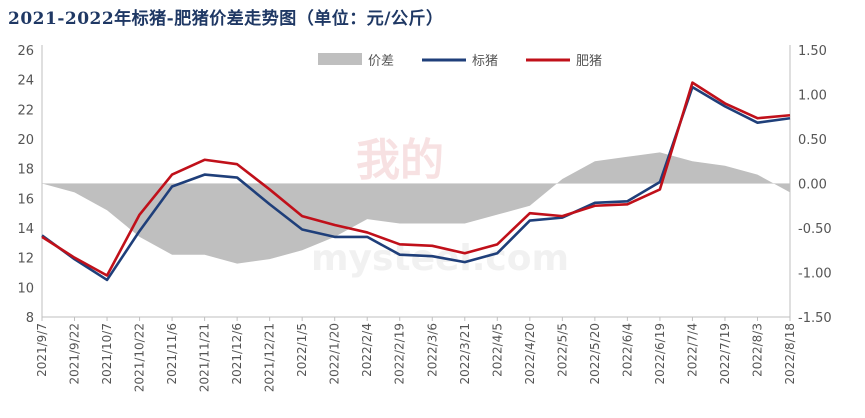 Image resolution: width=865 pixels, height=418 pixels. I want to click on y-right-tick-label: -1.00, so click(815, 274).